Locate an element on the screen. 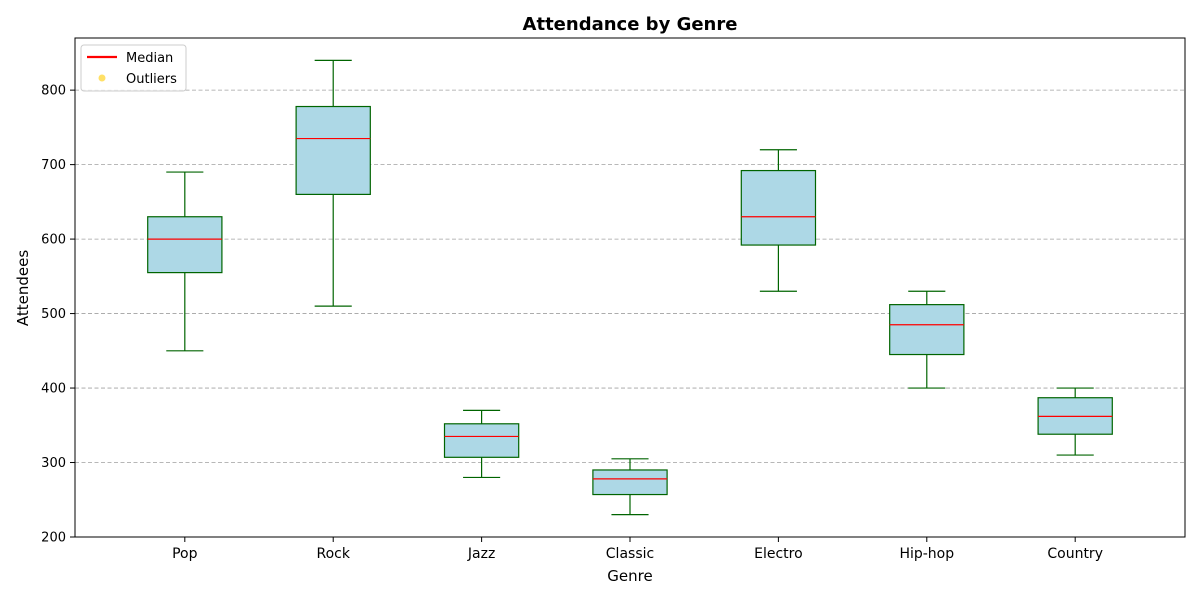  y-tick-label: 200 is located at coordinates (53, 538).